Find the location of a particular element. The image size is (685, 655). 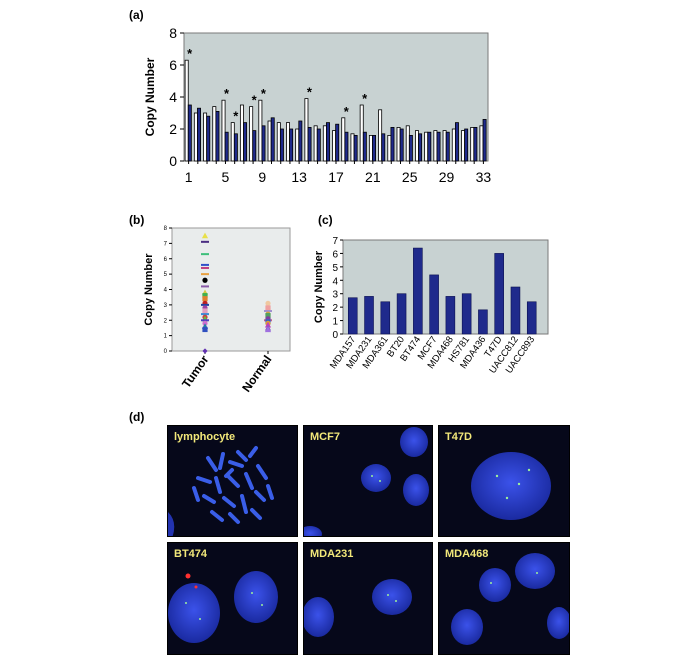

chart-a-xtick-label: 33 is located at coordinates (484, 177).